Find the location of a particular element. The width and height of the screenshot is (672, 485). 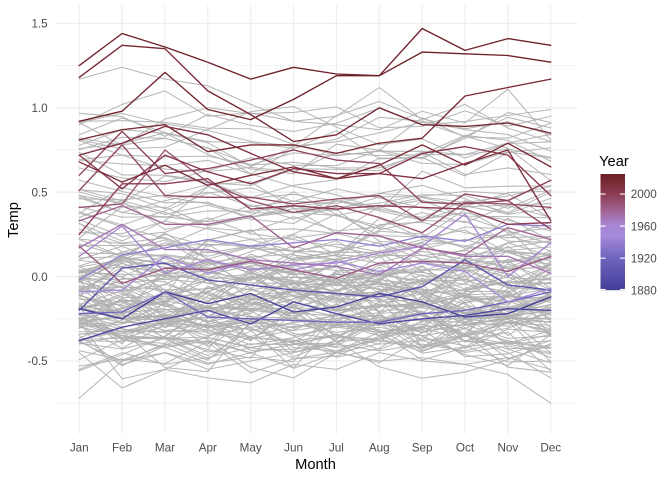

svg-text: 1.5 is located at coordinates (39, 24).